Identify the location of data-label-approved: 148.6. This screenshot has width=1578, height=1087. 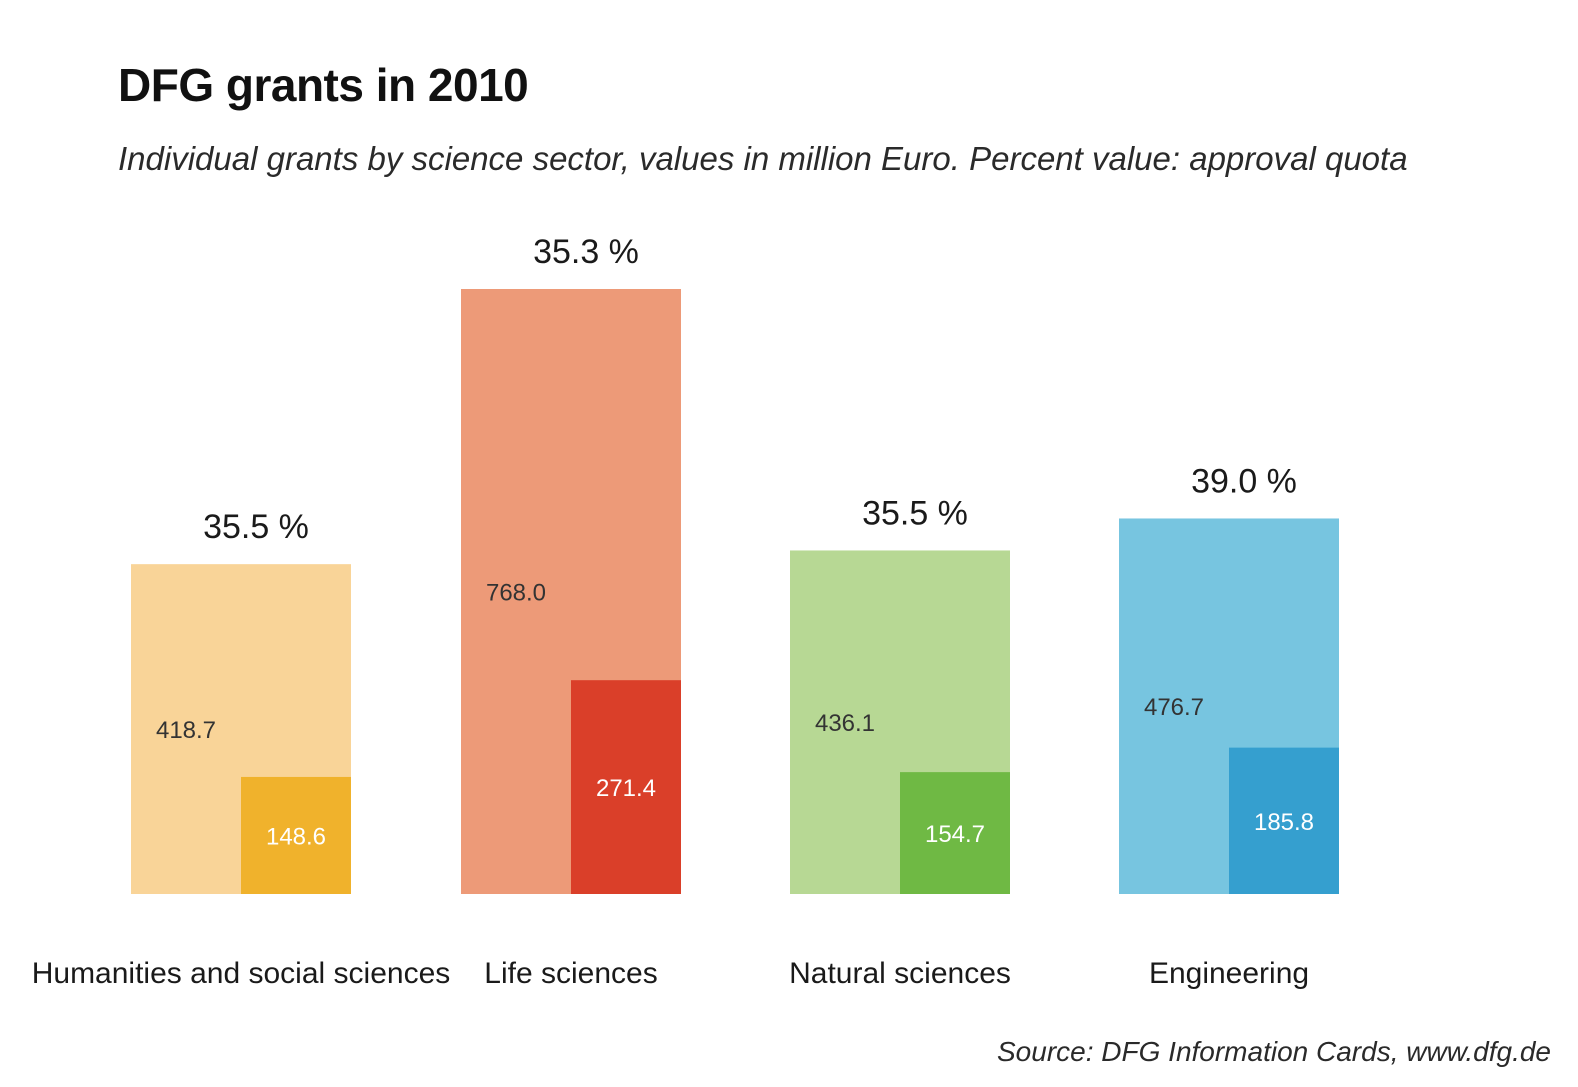
(296, 836).